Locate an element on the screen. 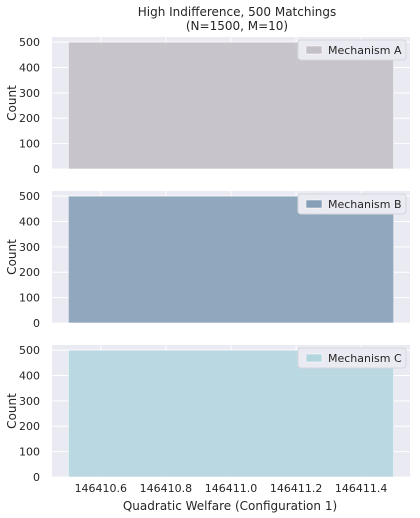 The width and height of the screenshot is (420, 518). legend-label: Mechanism B is located at coordinates (365, 204).